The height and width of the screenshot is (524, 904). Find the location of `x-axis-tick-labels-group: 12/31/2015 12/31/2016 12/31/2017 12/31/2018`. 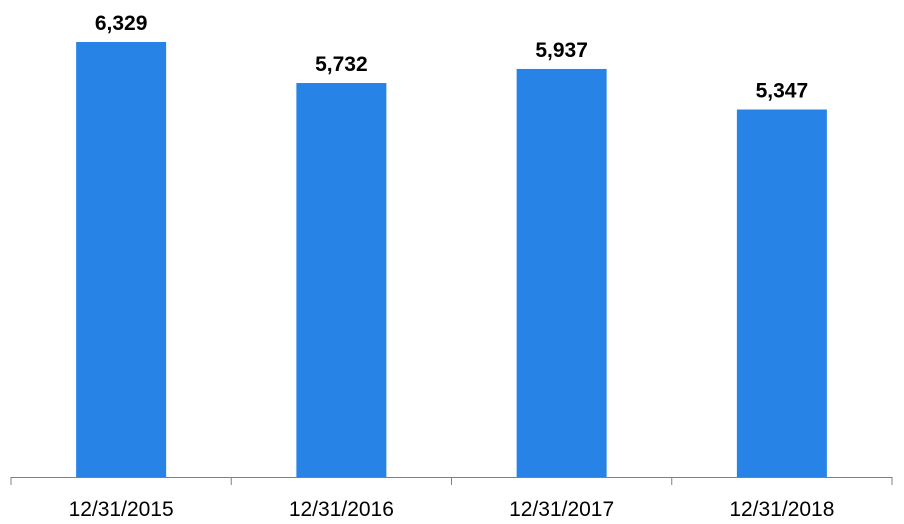

x-axis-tick-labels-group: 12/31/2015 12/31/2016 12/31/2017 12/31/2018 is located at coordinates (452, 509).